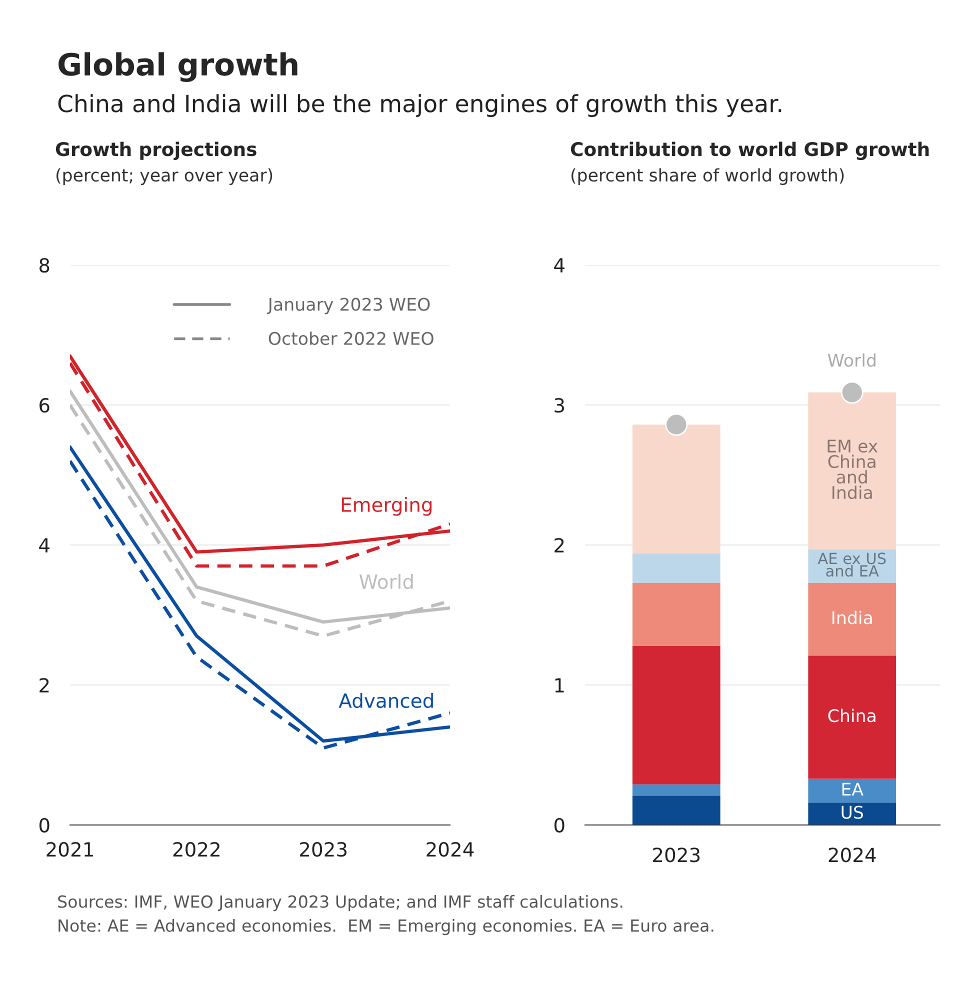 This screenshot has width=974, height=983. What do you see at coordinates (348, 306) in the screenshot?
I see `legend-label: January 2023 WEO` at bounding box center [348, 306].